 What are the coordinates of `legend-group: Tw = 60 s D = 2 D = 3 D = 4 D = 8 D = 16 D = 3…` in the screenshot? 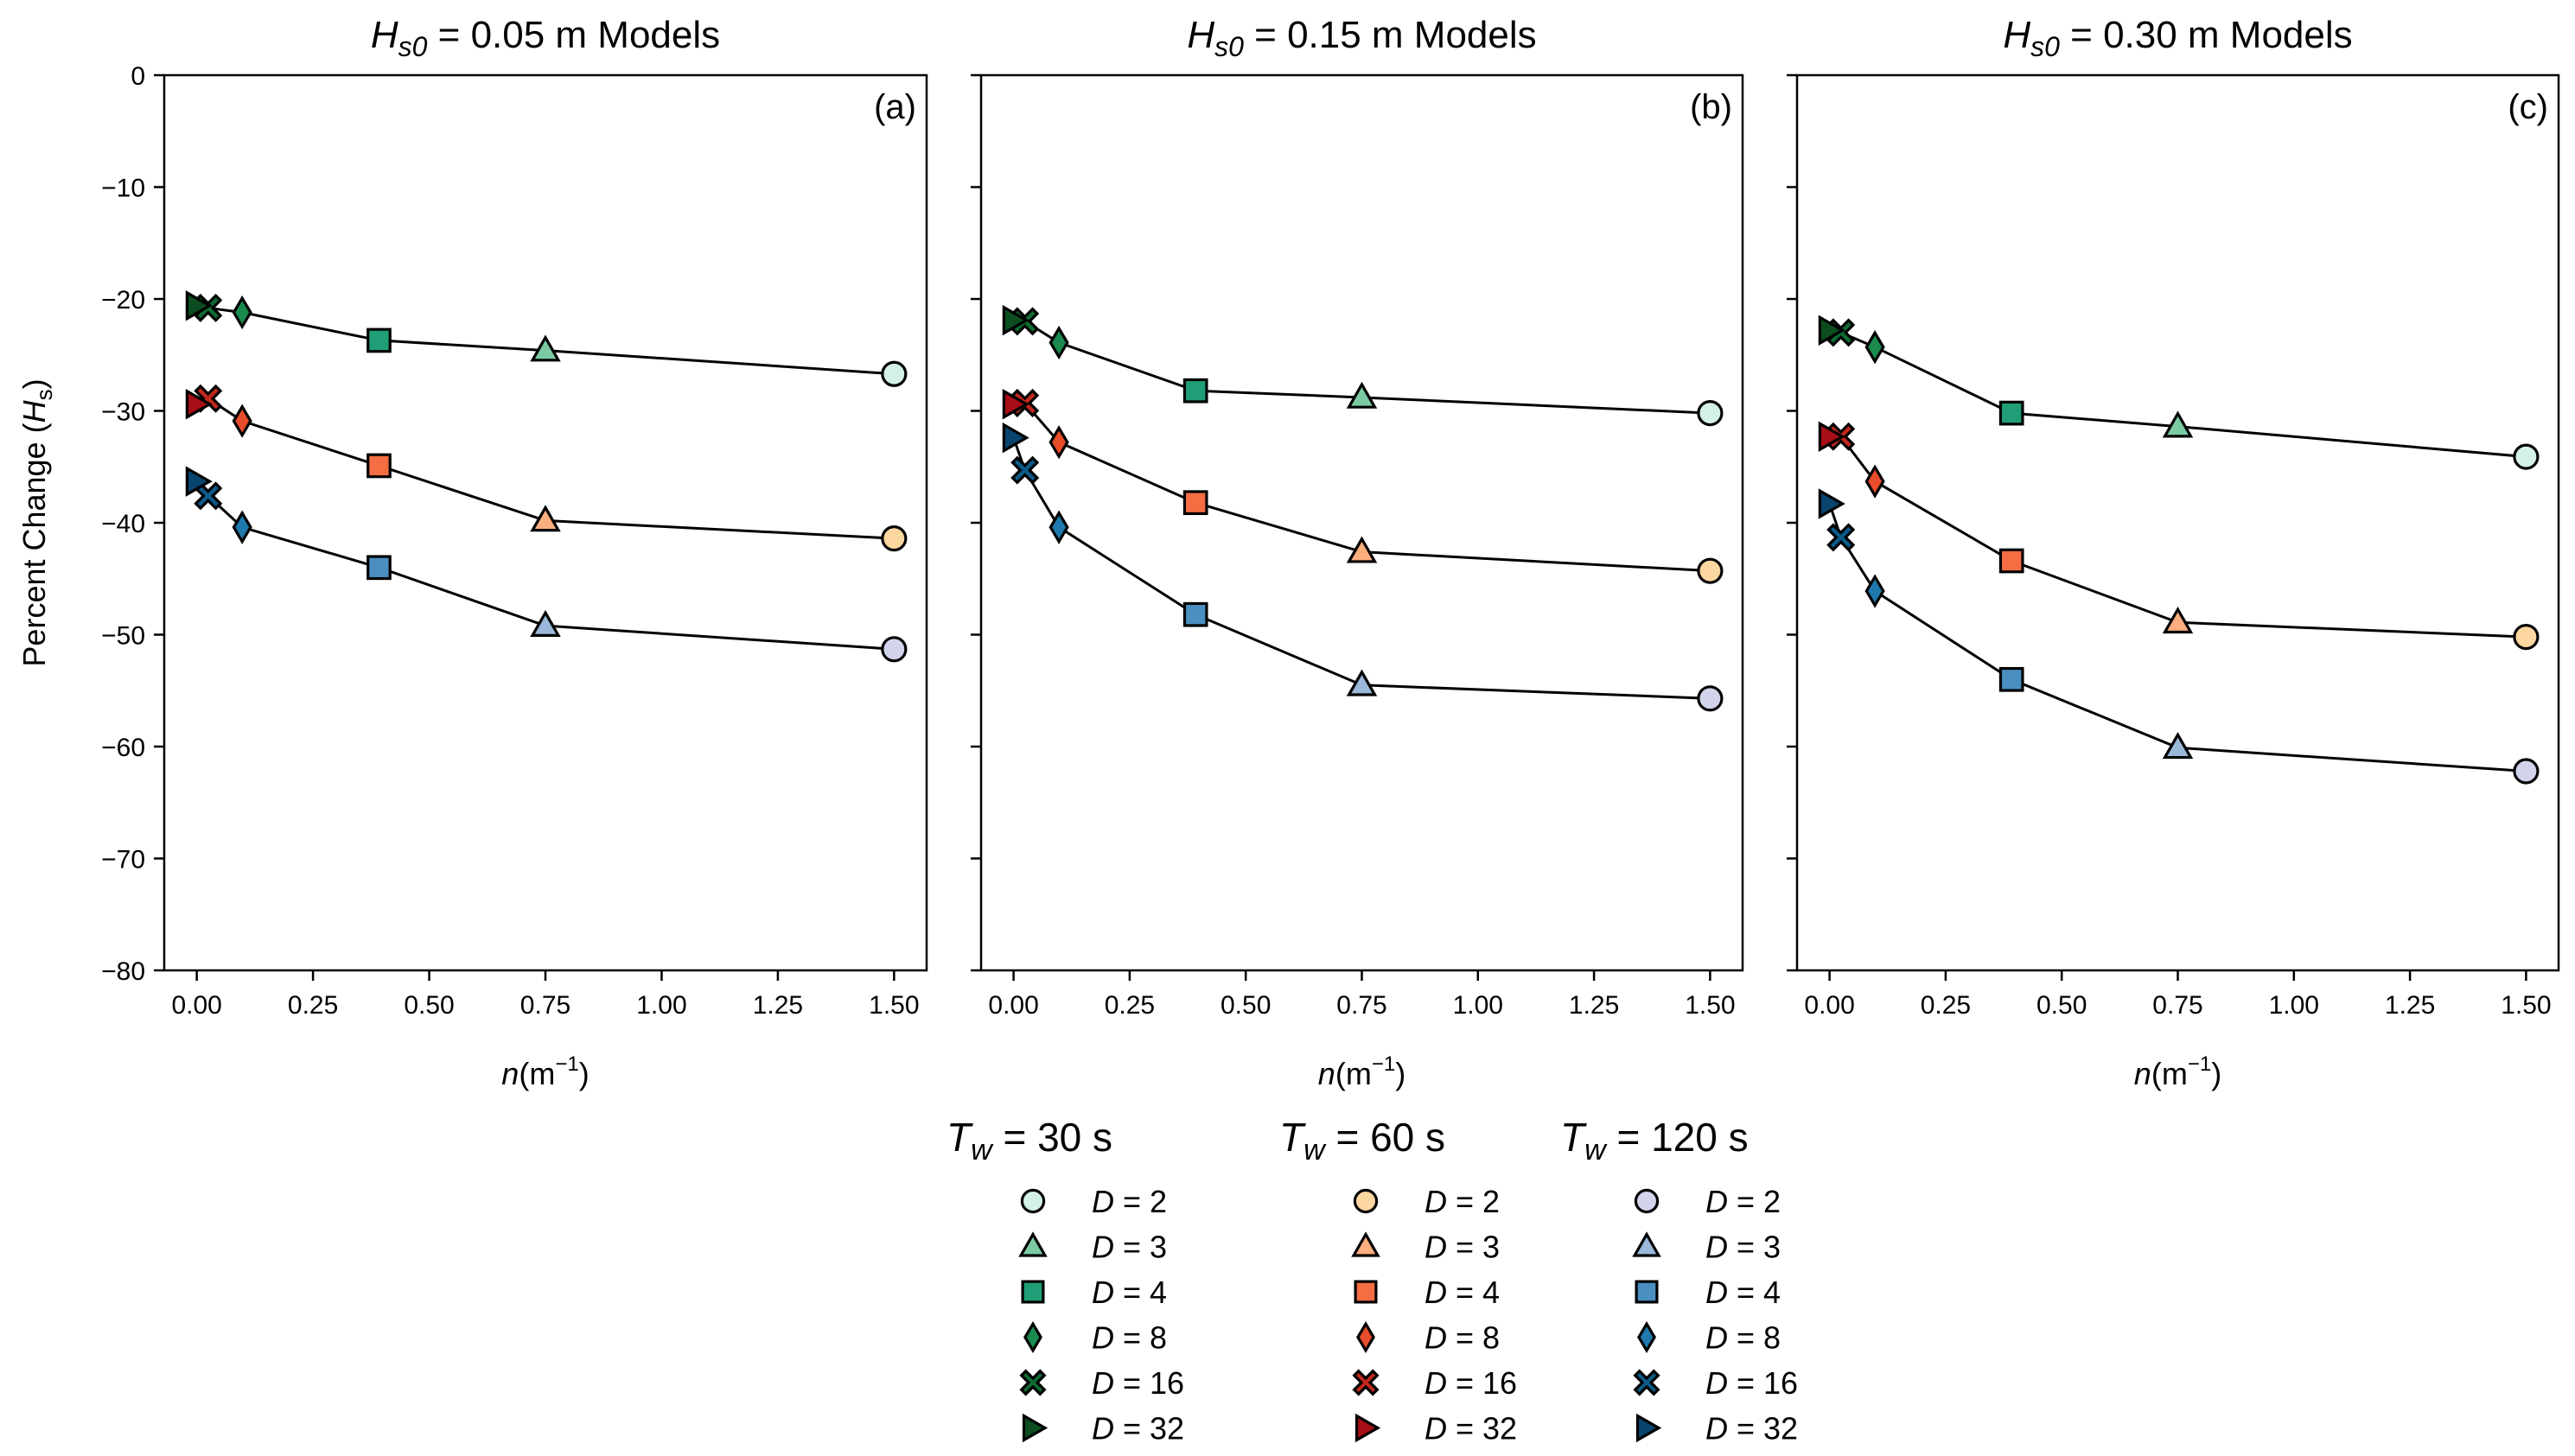 It's located at (1398, 1280).